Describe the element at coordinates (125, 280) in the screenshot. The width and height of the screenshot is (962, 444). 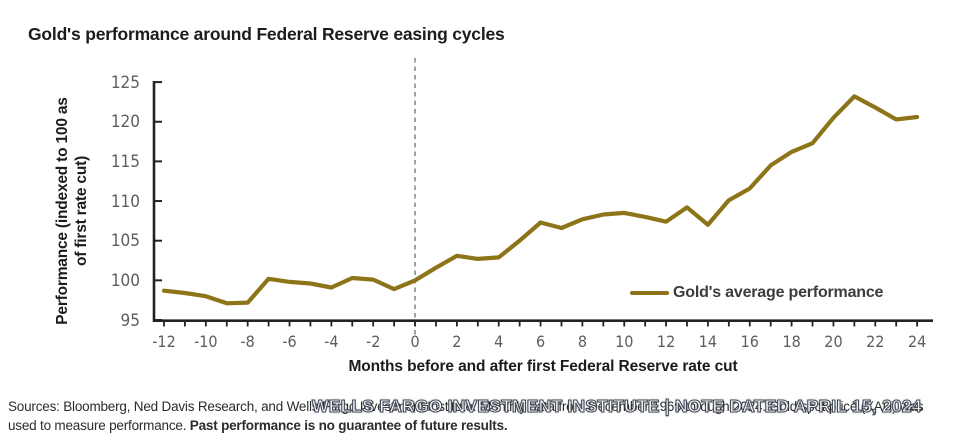
I see `y-tick-label: 100` at that location.